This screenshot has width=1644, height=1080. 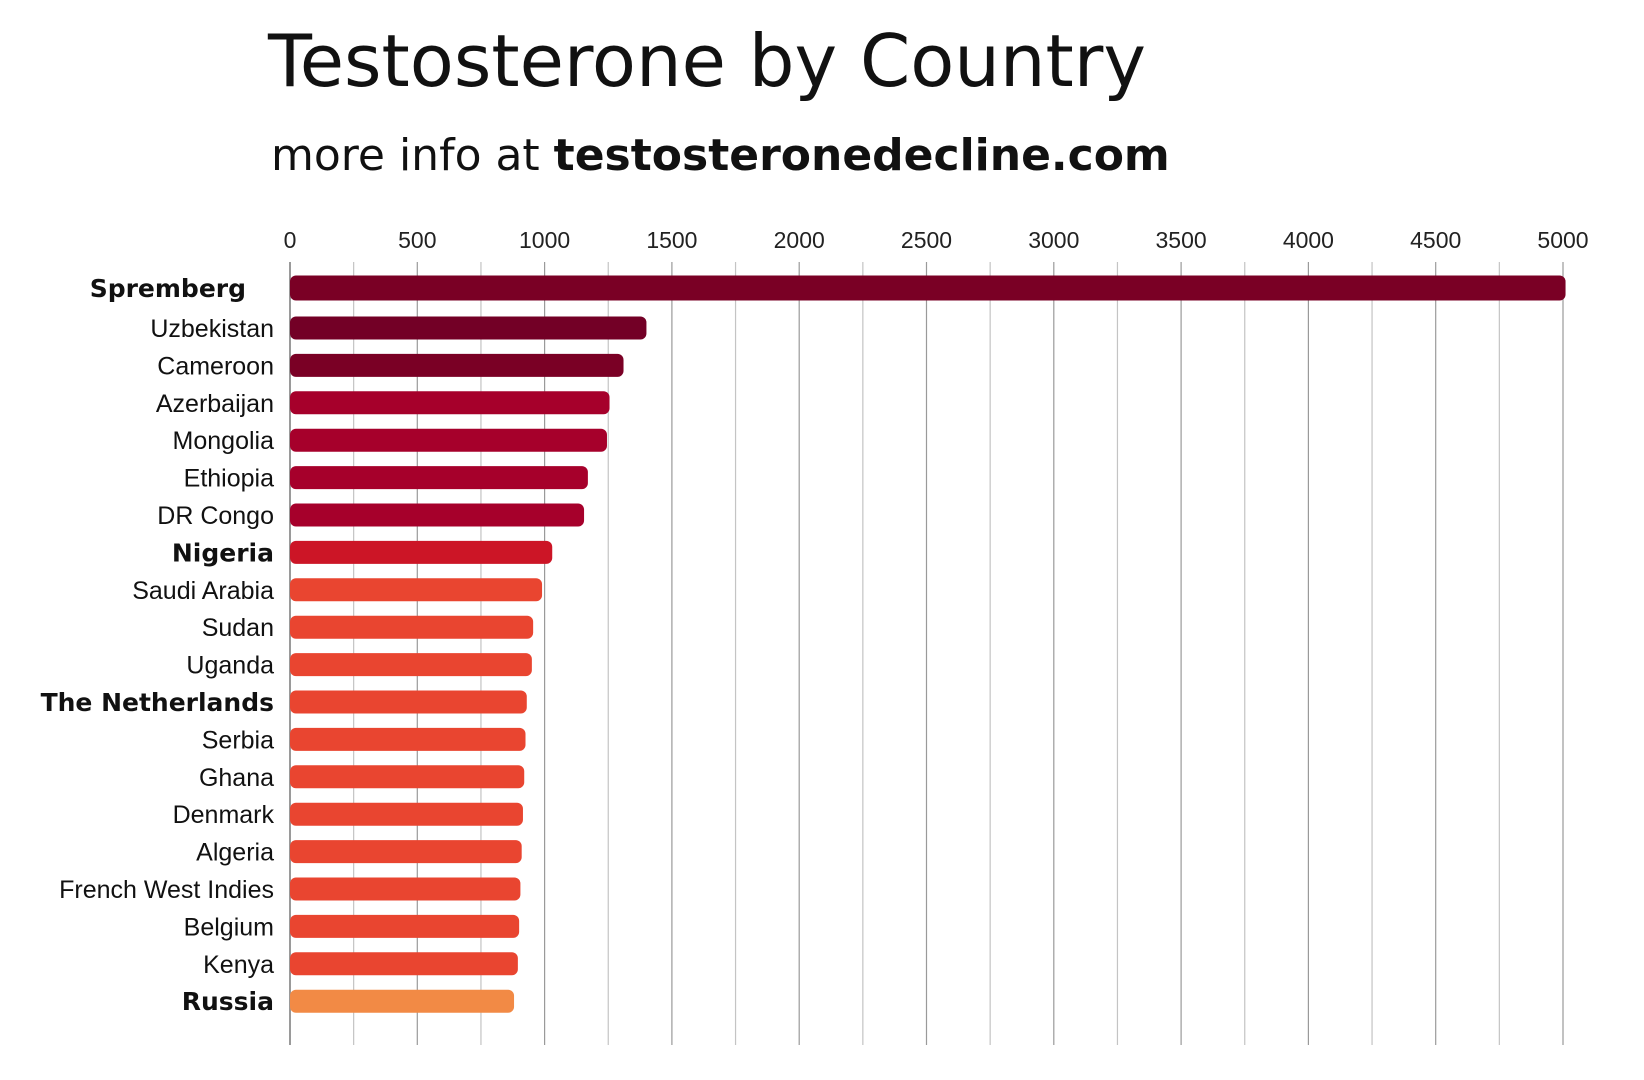 I want to click on bar-russia, so click(x=402, y=1001).